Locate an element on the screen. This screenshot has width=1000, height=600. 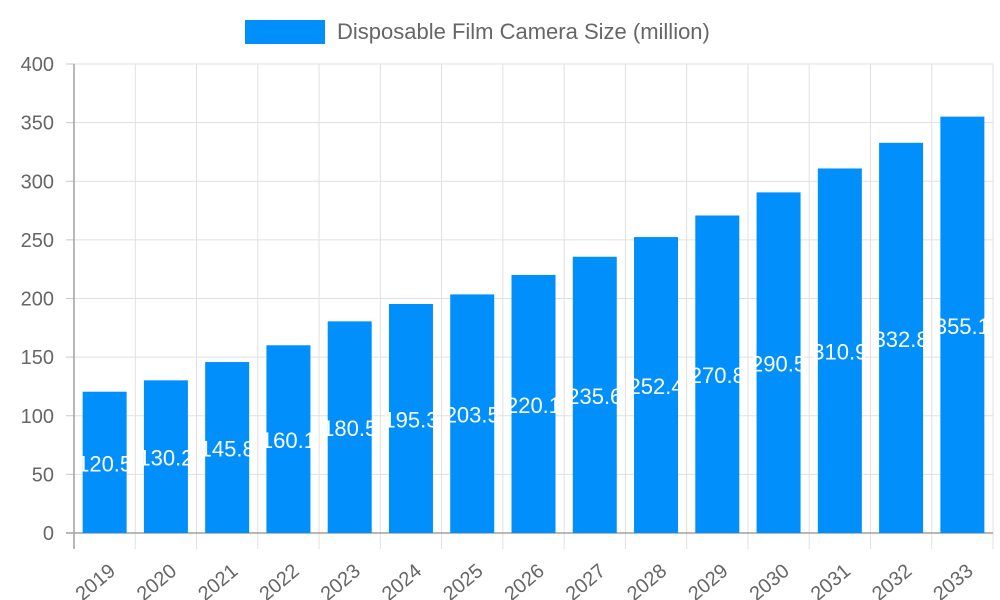
x-tick-label: 2032 is located at coordinates (892, 580).